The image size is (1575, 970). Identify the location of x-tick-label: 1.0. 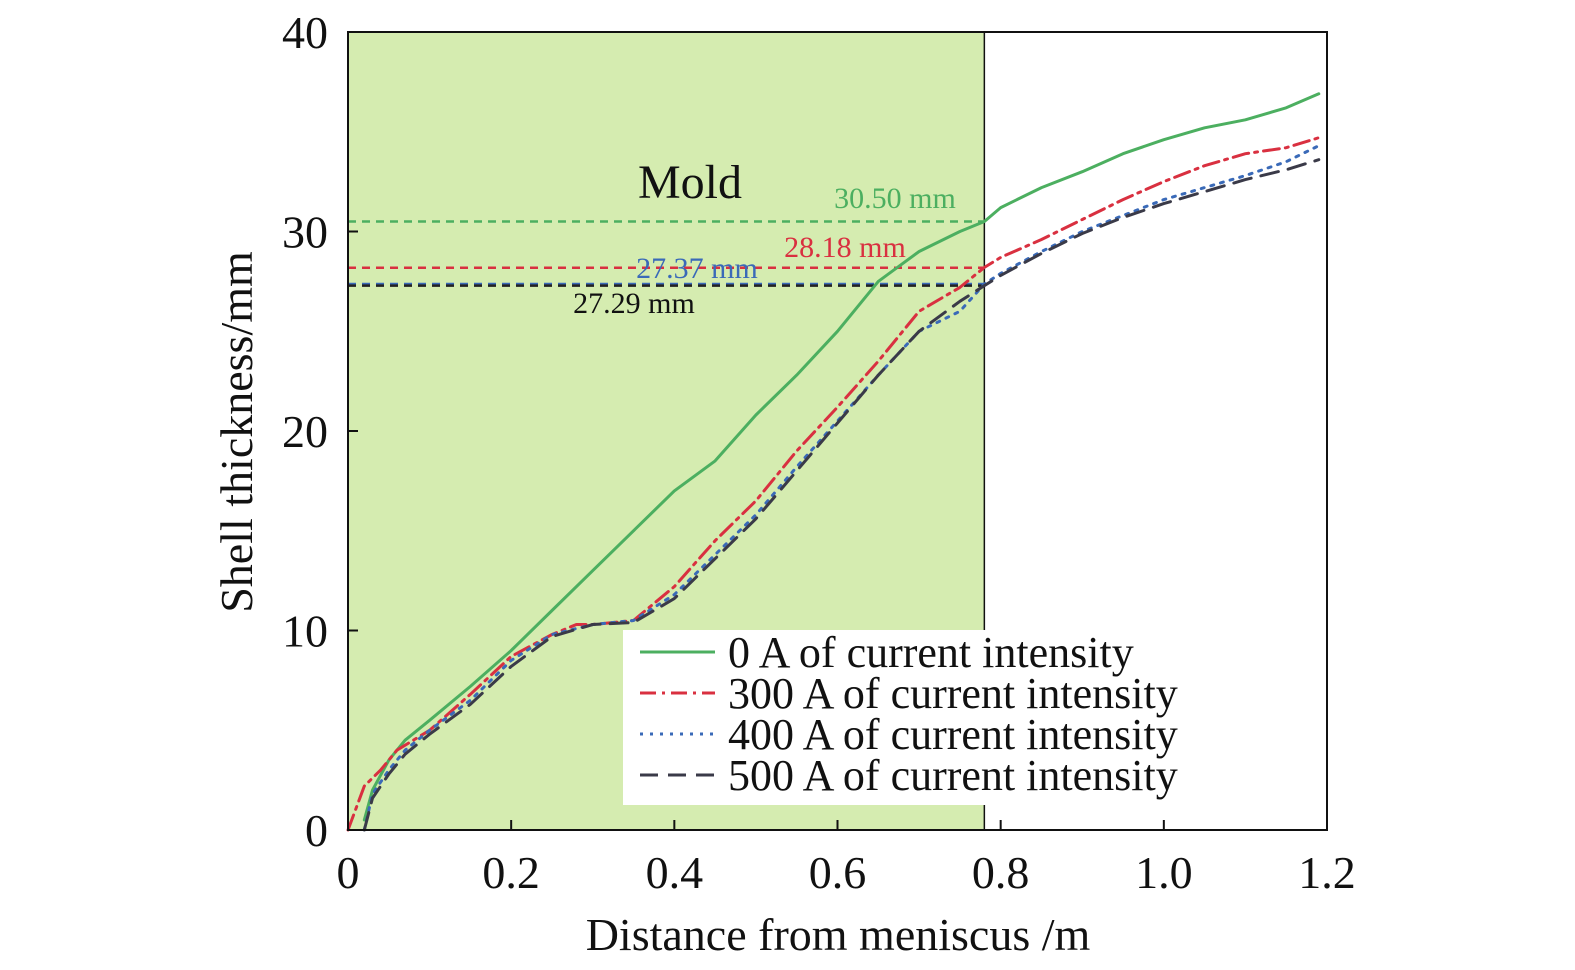
(1164, 872).